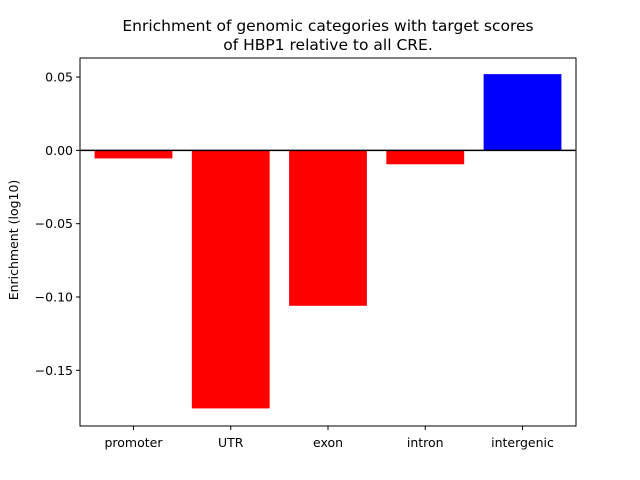 The width and height of the screenshot is (640, 480). Describe the element at coordinates (522, 112) in the screenshot. I see `bar-intergenic` at that location.